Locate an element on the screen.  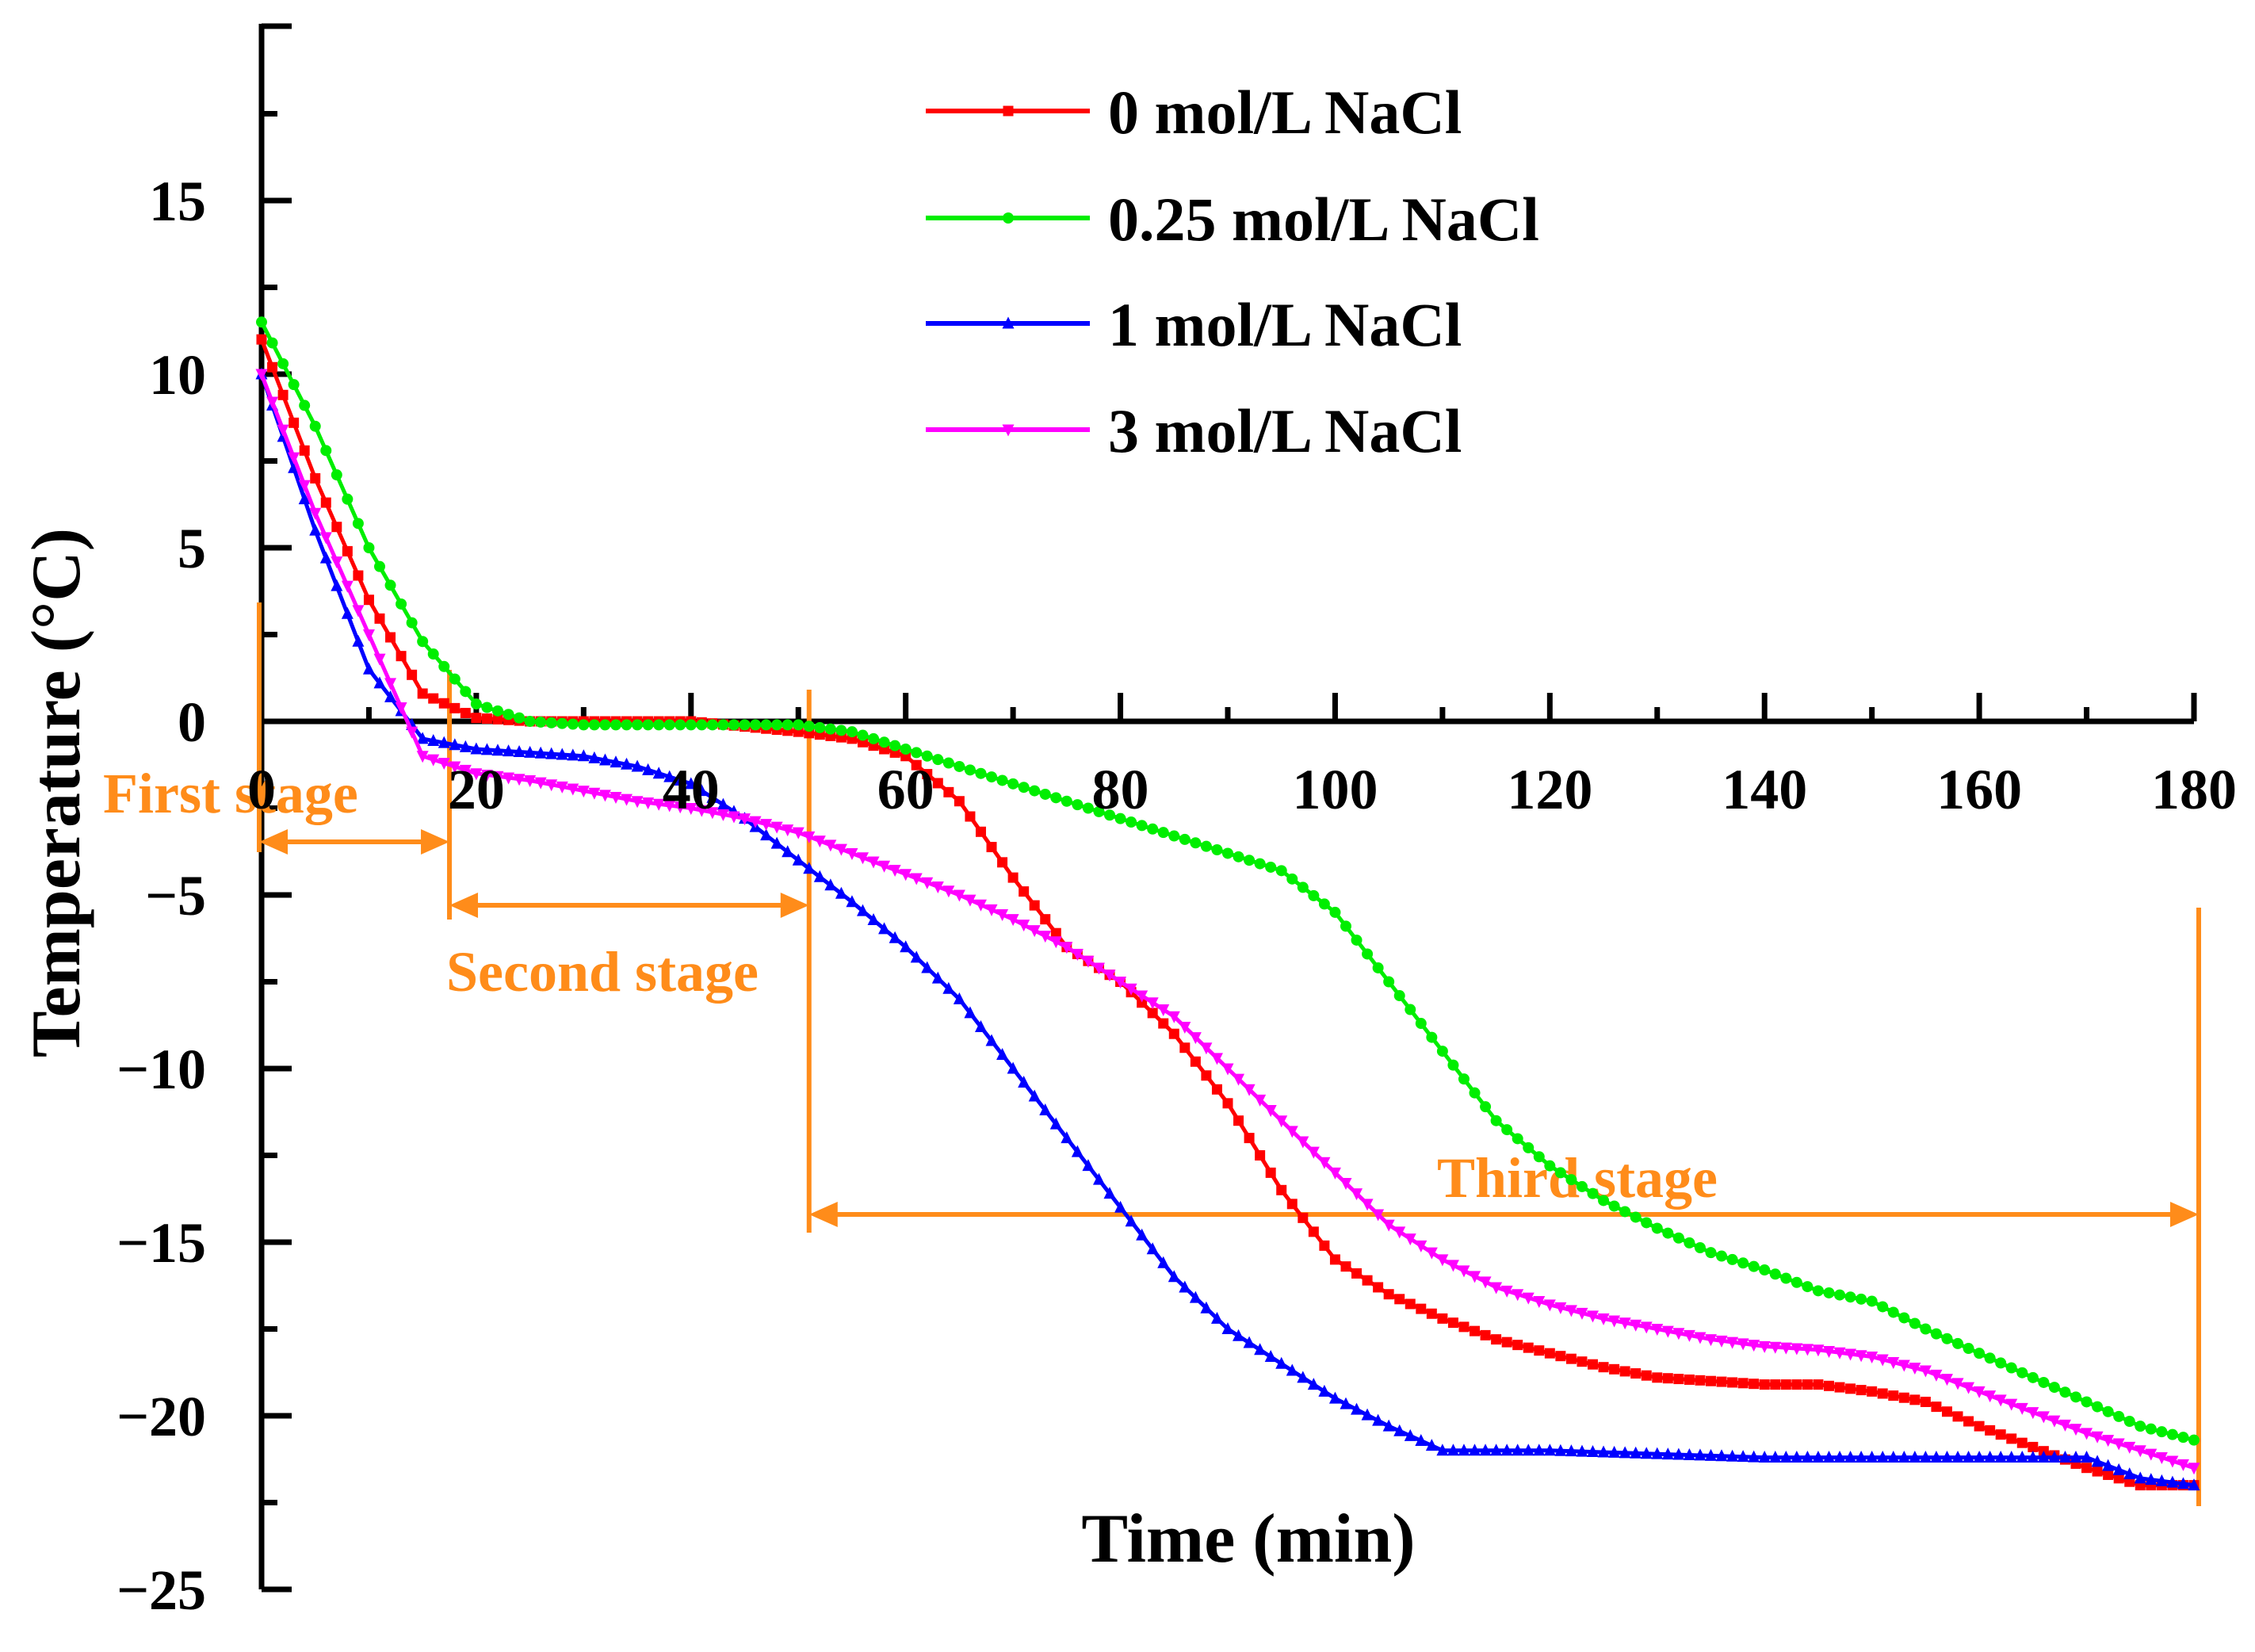
y-tick-label: −25 is located at coordinates (162, 1590).